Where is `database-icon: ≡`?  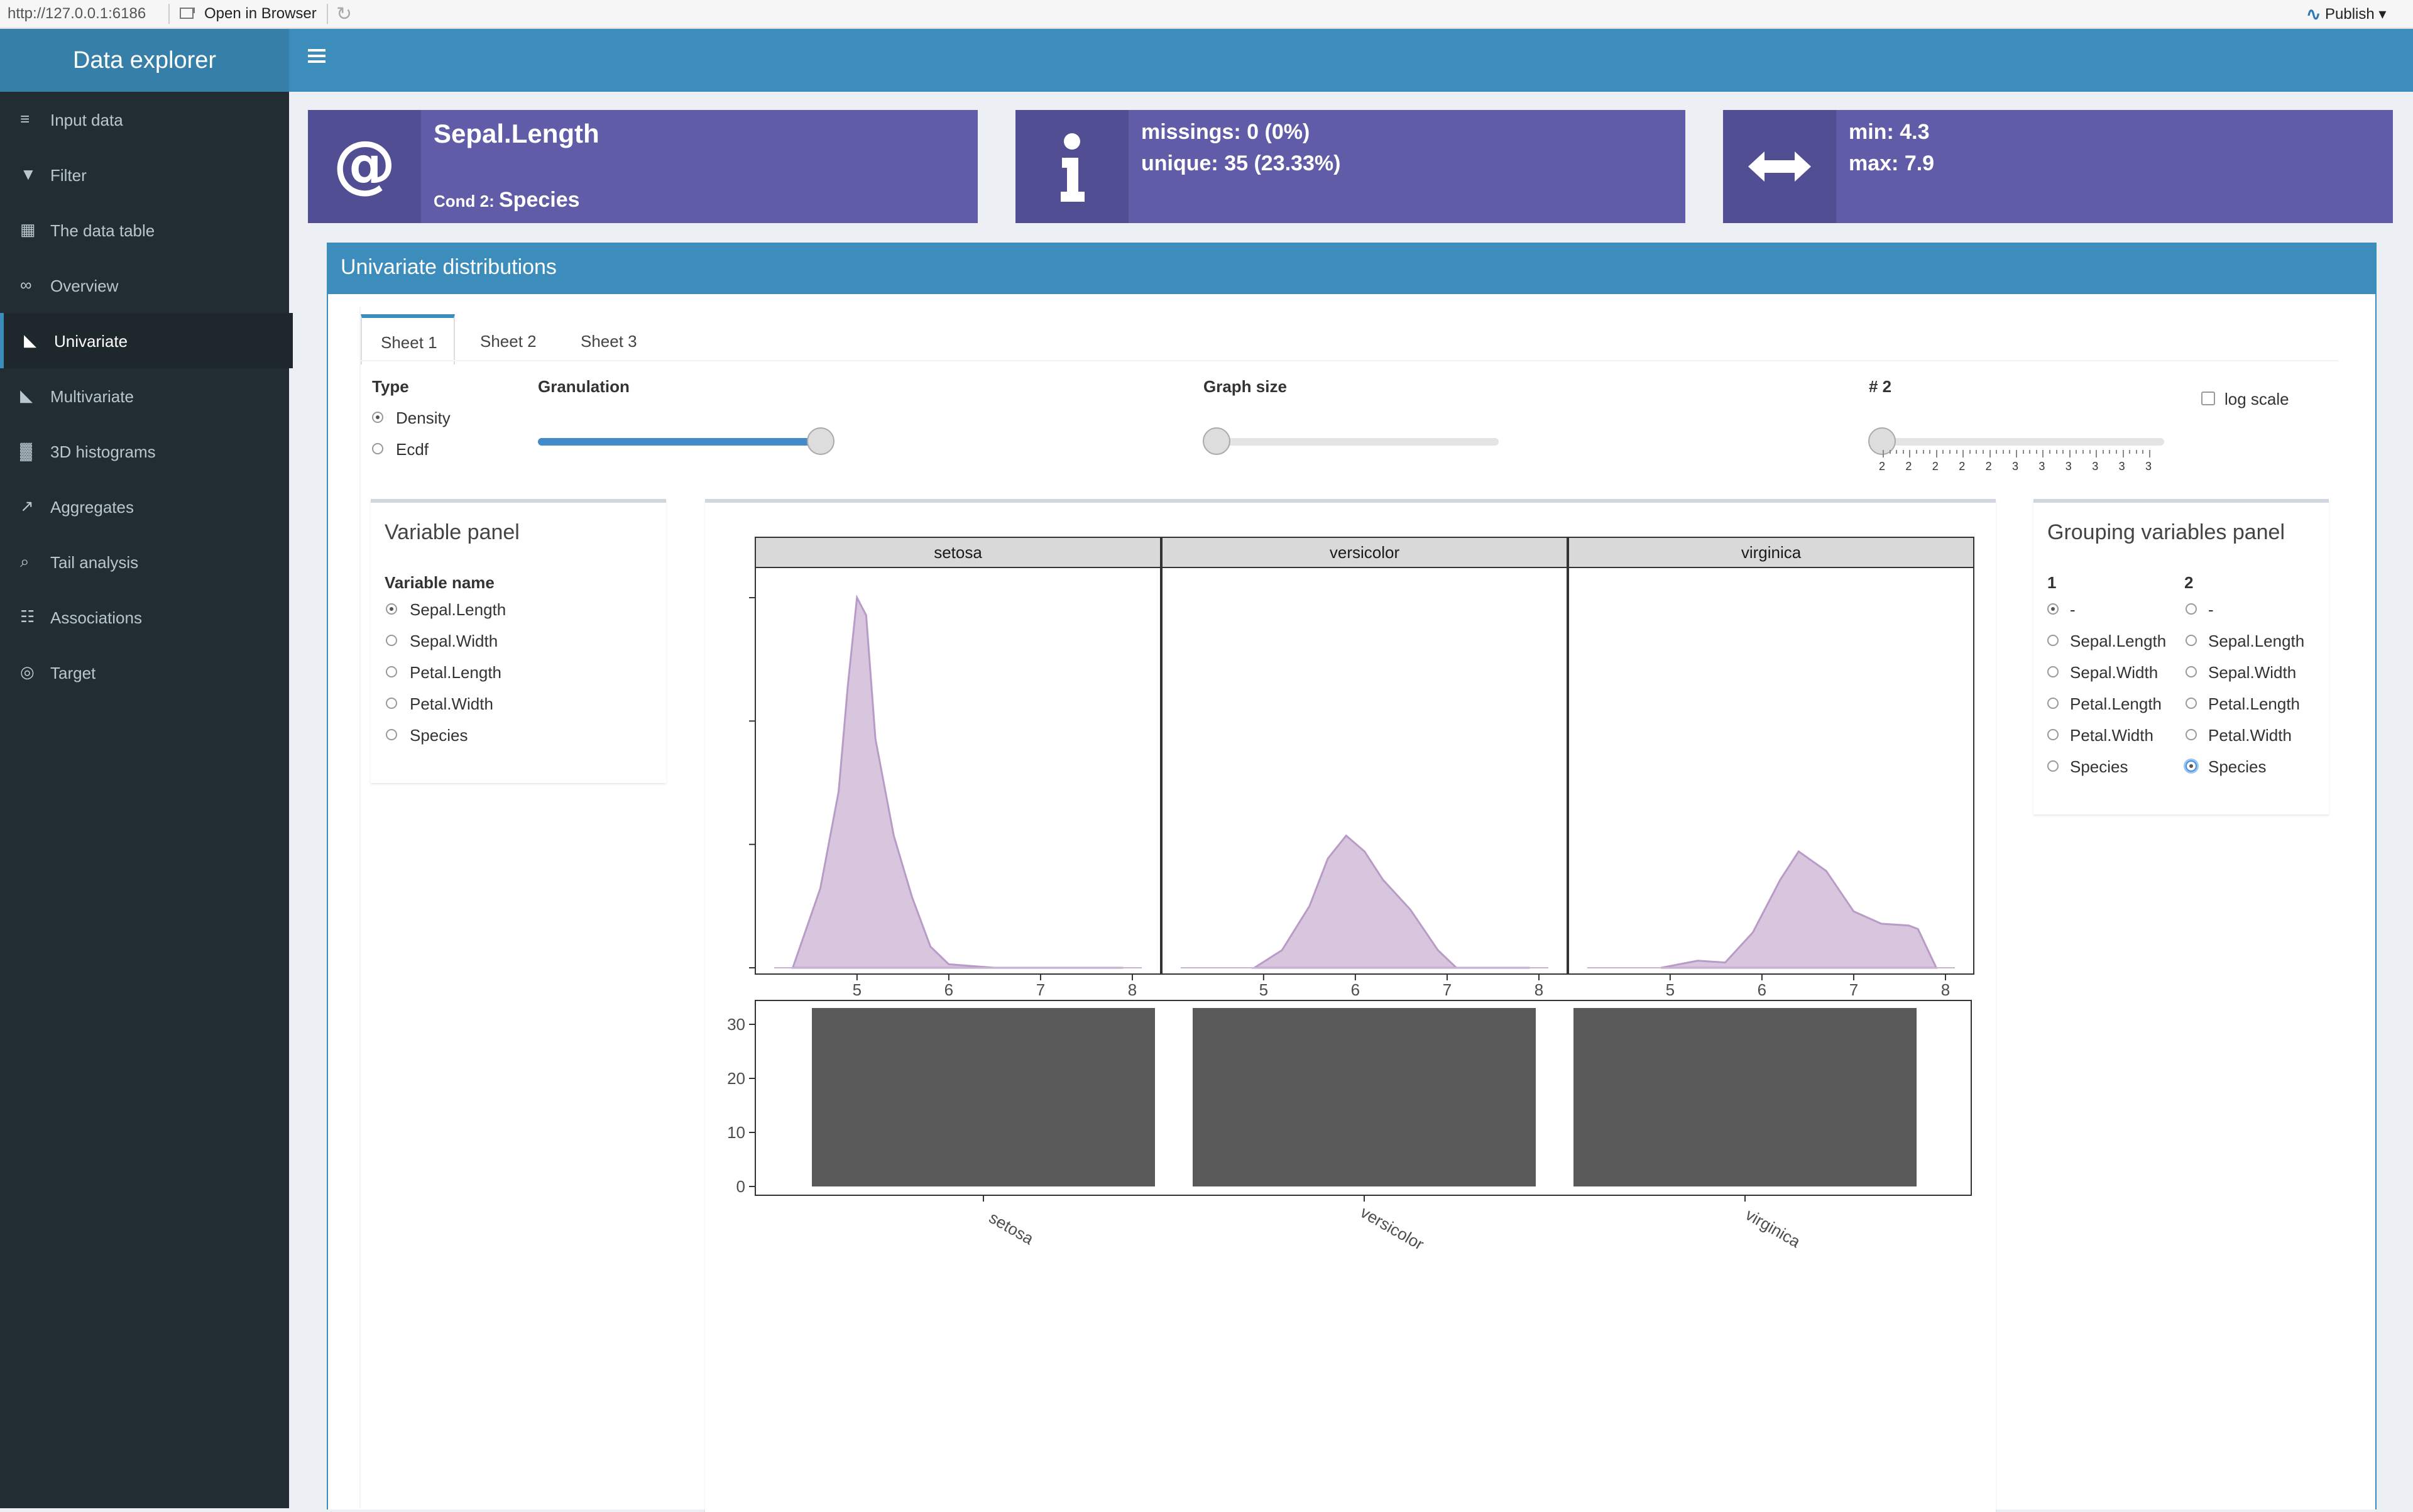
database-icon: ≡ is located at coordinates (25, 118).